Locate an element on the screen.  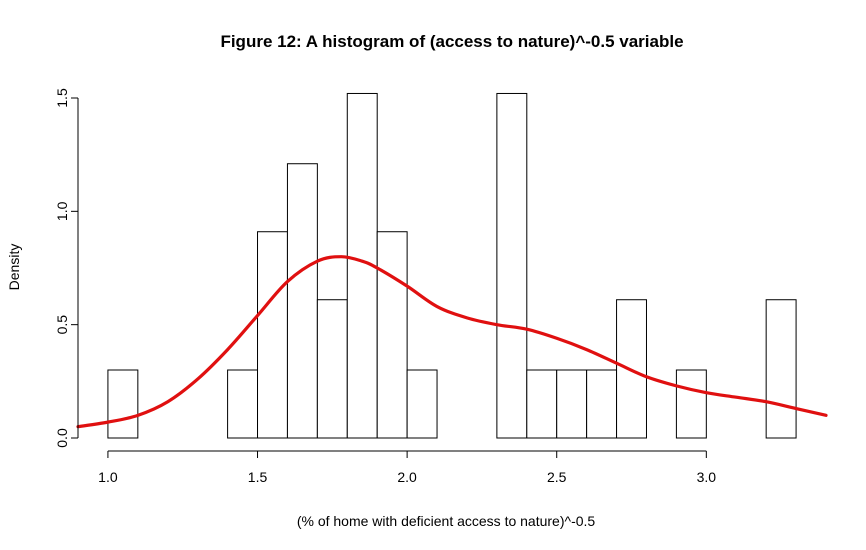
x-tick-label: 2.0 is located at coordinates (407, 477).